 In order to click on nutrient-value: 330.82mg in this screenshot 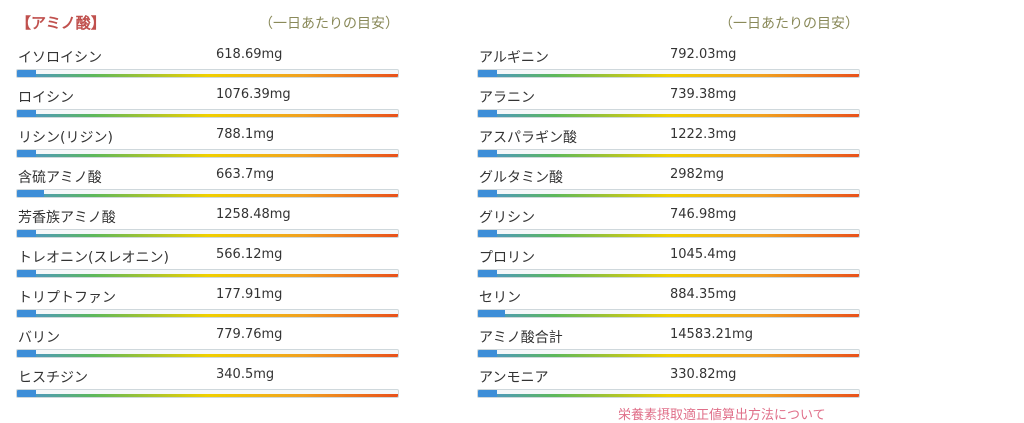, I will do `click(703, 374)`.